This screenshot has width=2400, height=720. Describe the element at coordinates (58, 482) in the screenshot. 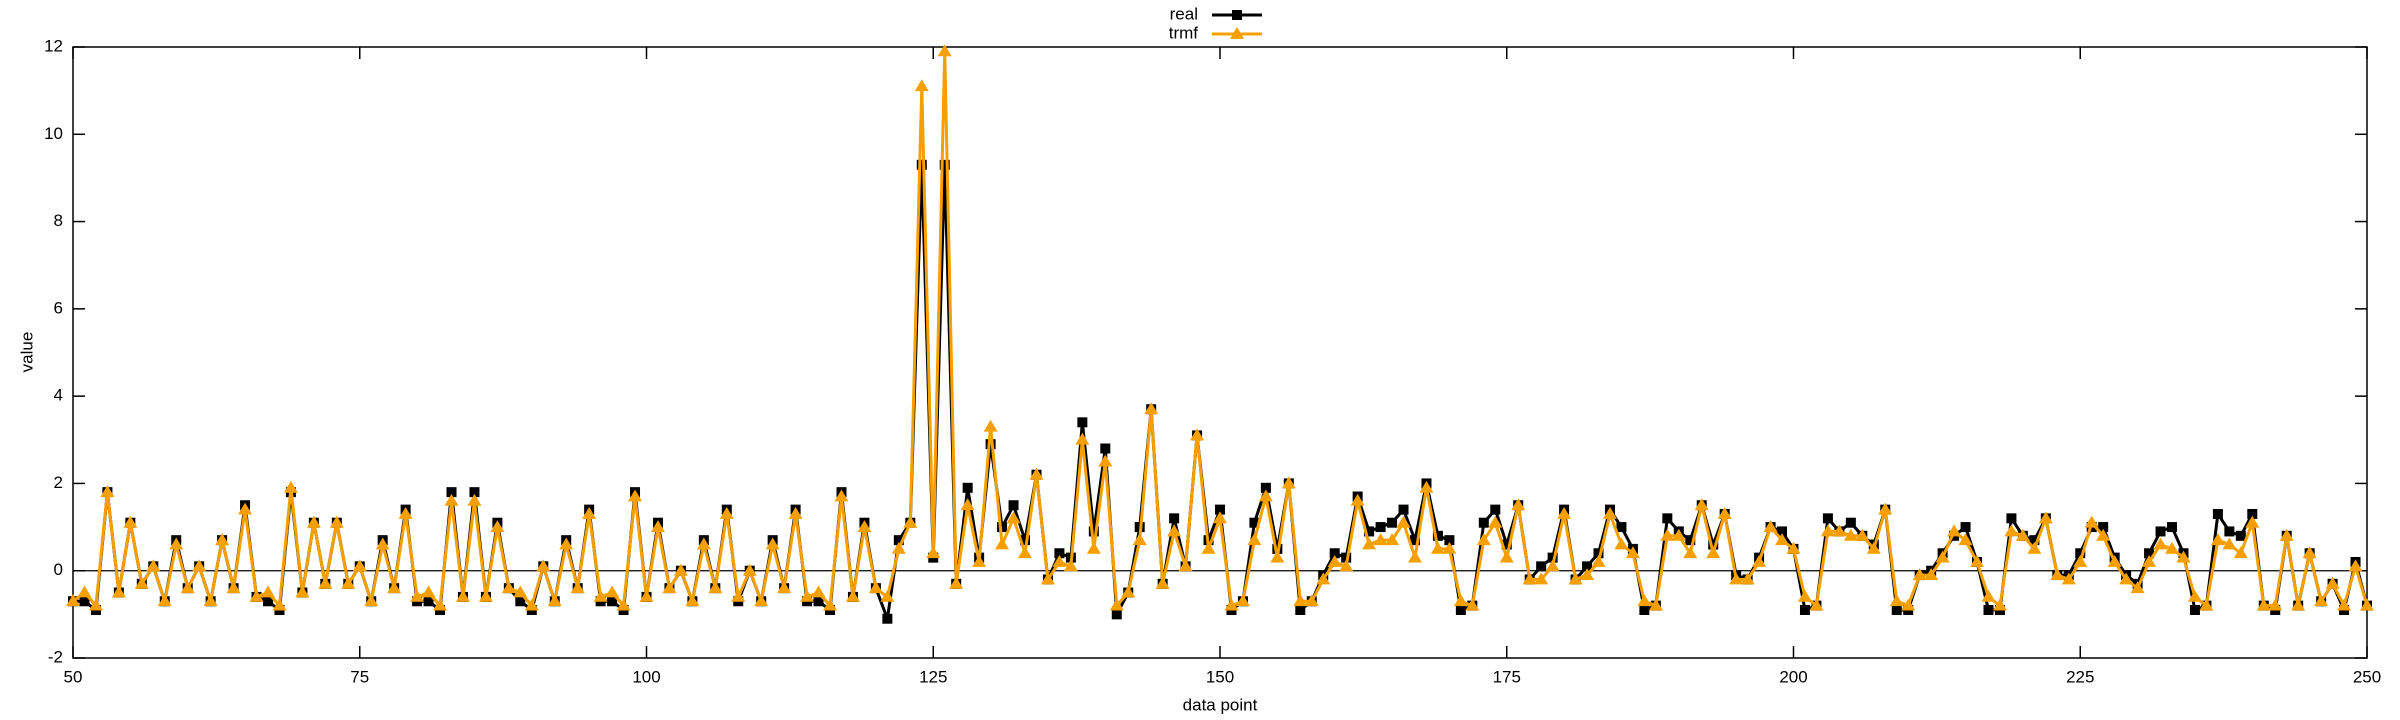

I see `y-tick-label: 2` at that location.